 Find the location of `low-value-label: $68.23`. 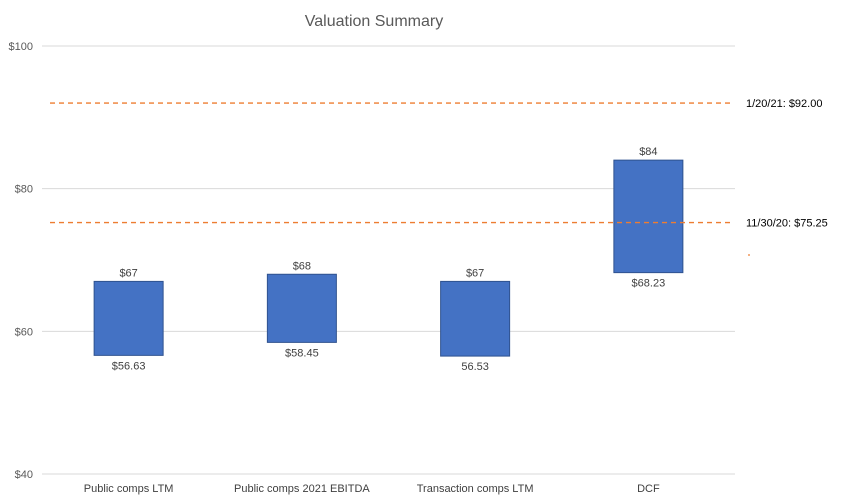

low-value-label: $68.23 is located at coordinates (649, 284).